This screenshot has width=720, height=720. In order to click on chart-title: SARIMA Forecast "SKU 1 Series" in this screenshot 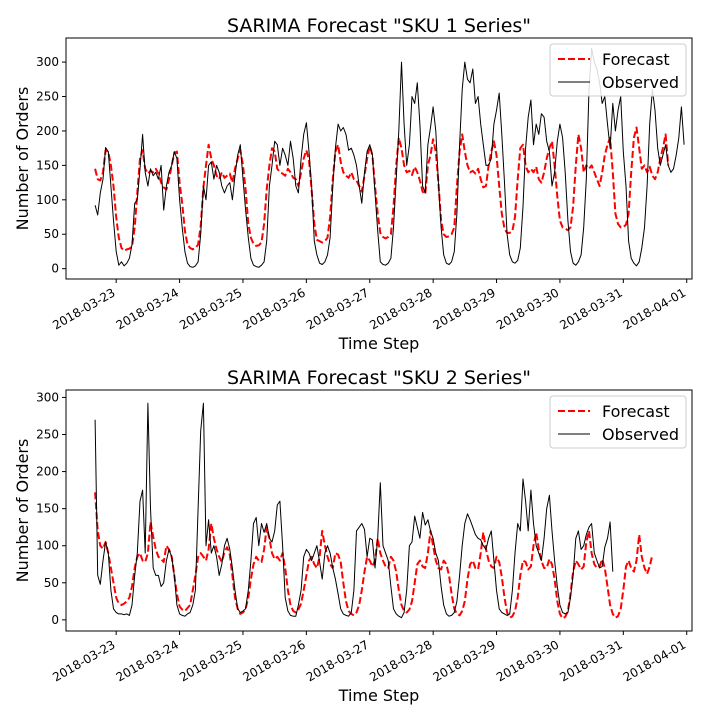, I will do `click(379, 26)`.